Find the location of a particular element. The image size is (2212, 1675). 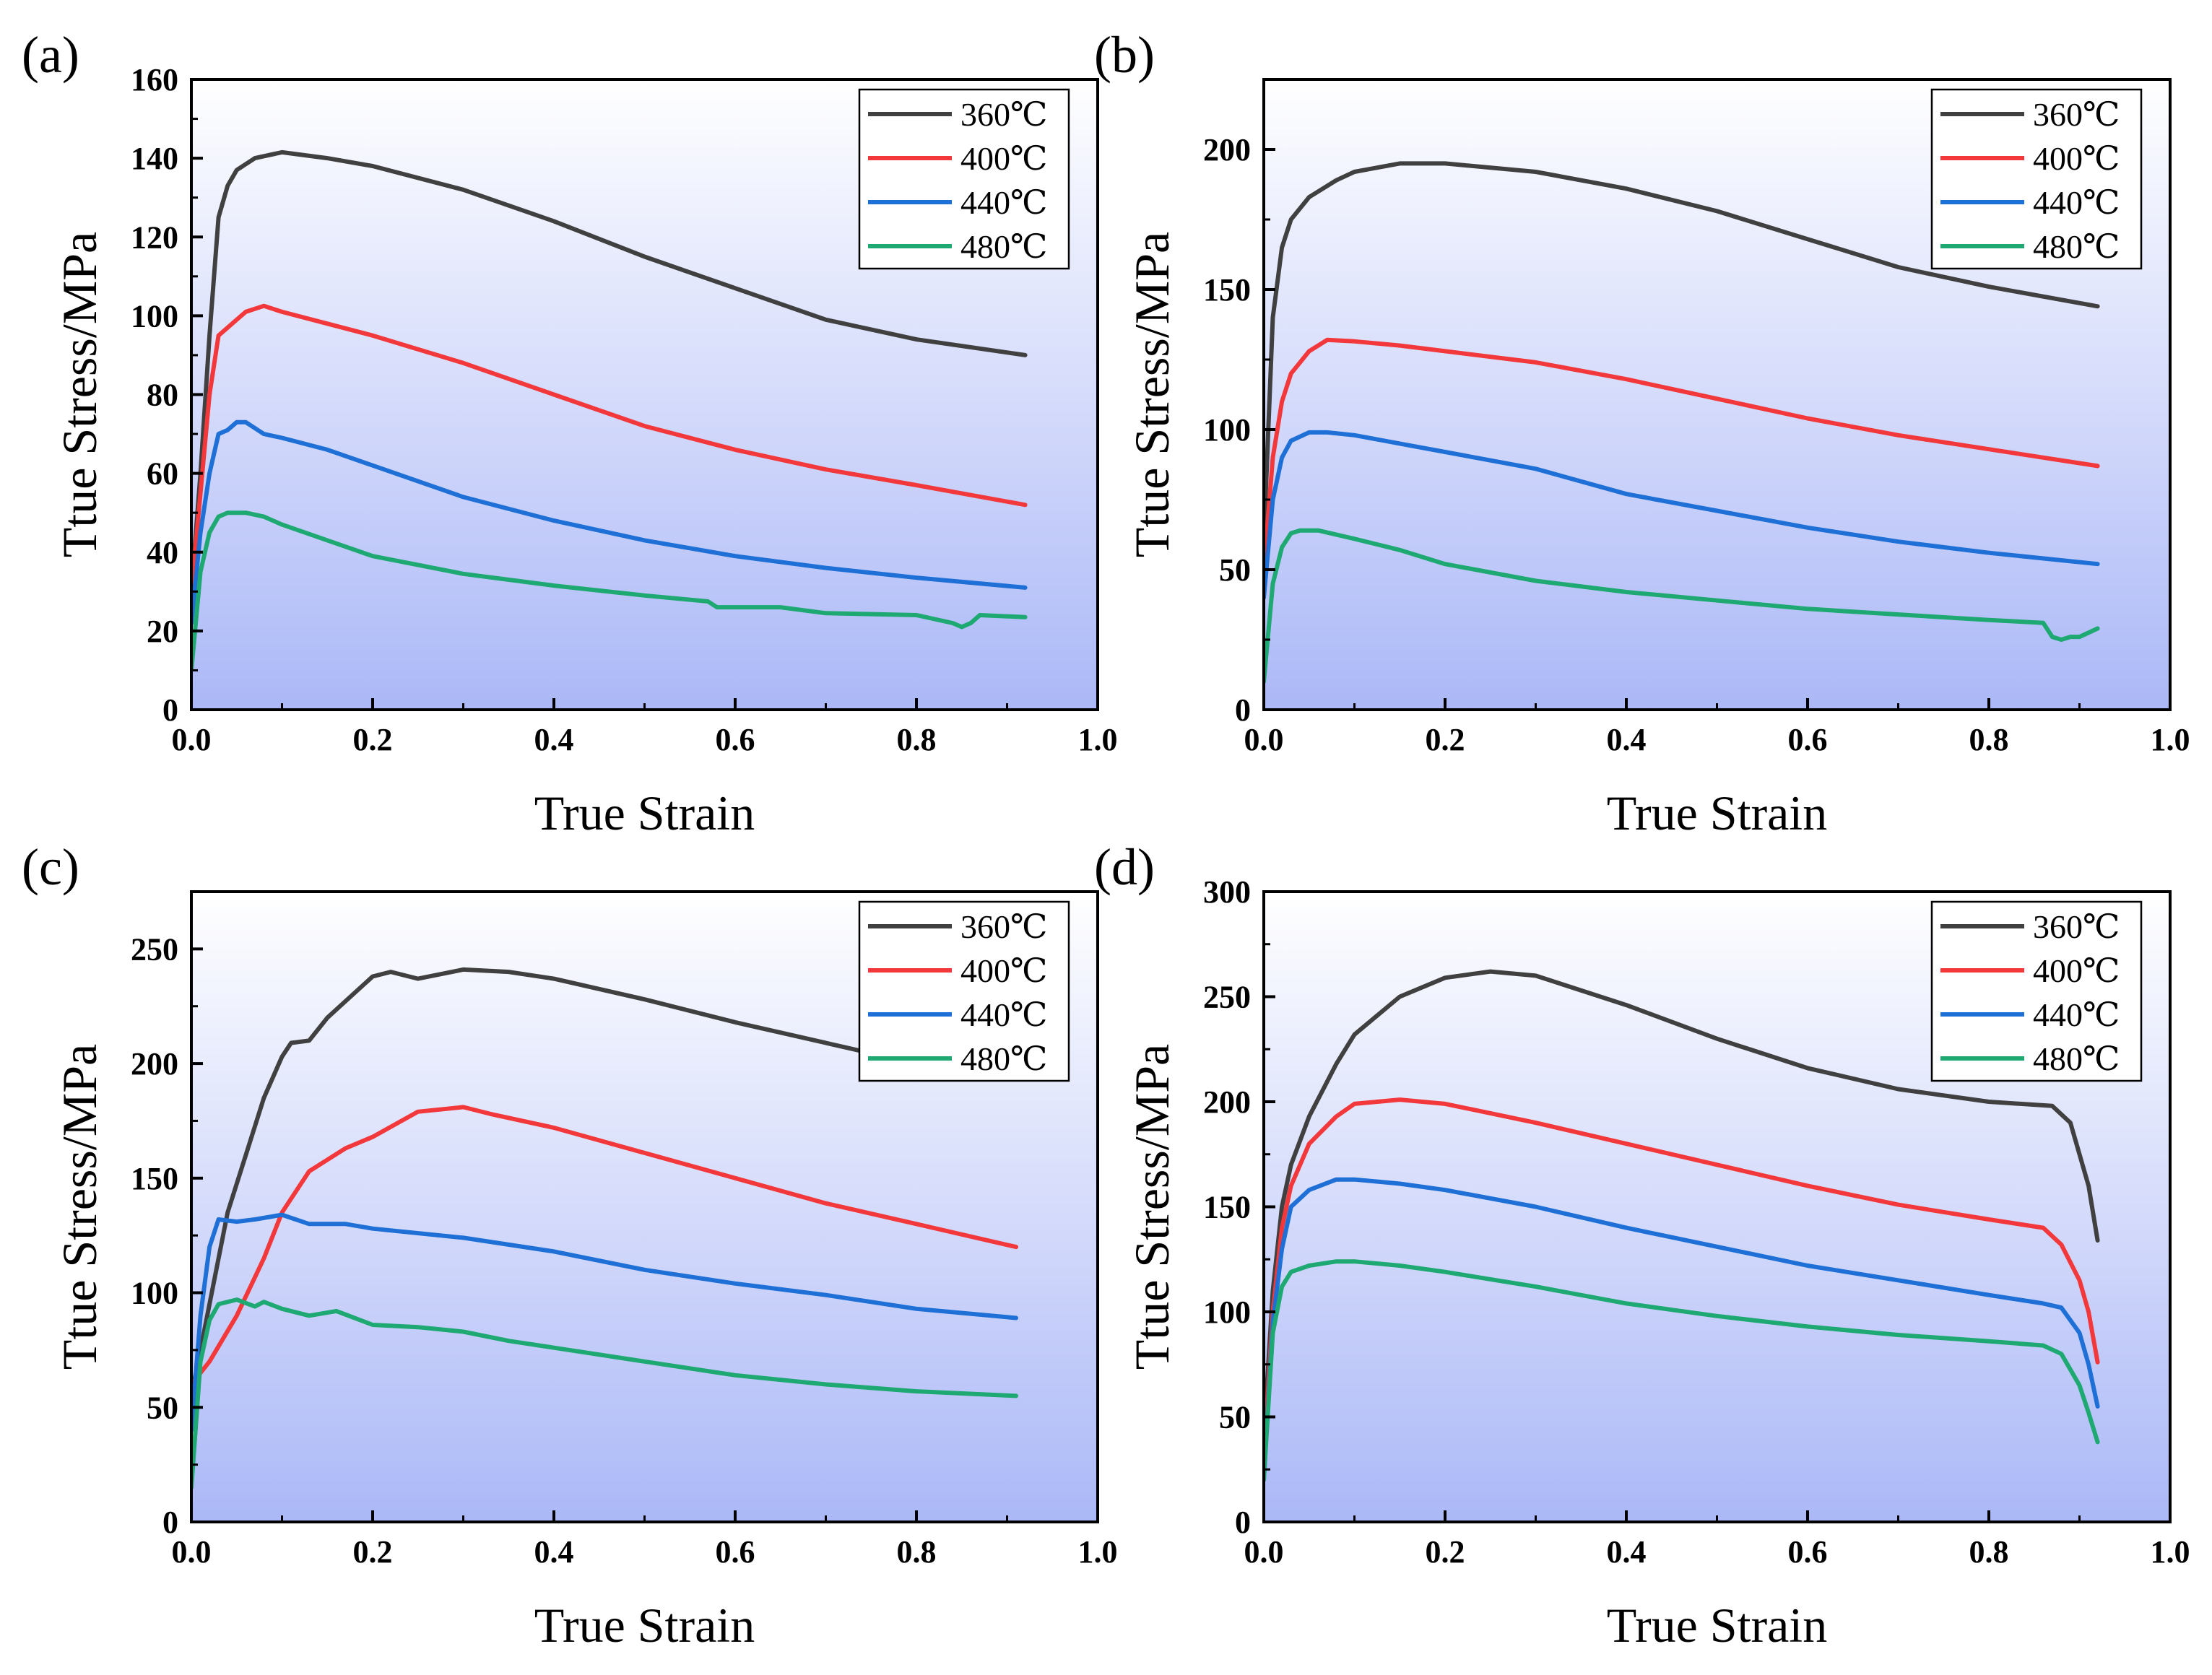

panel-label: (a) is located at coordinates (51, 55).